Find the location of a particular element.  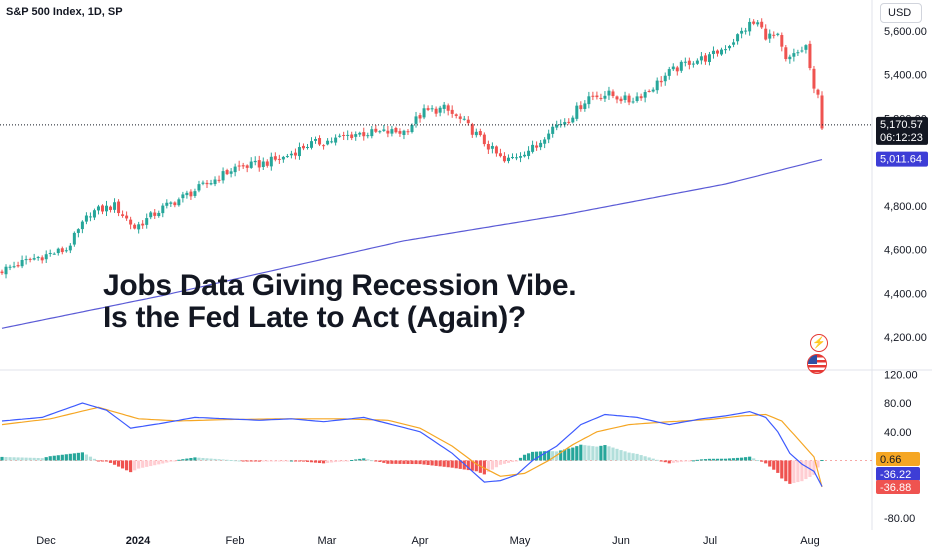

last-price-label: 5,170.57 is located at coordinates (901, 125).